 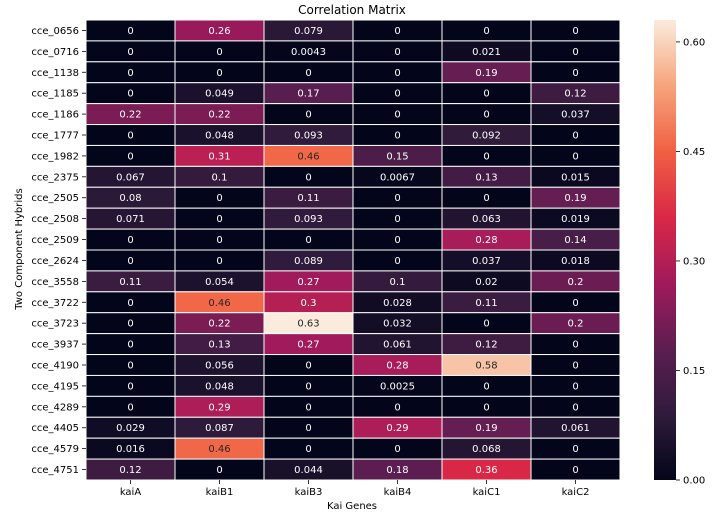 What do you see at coordinates (219, 282) in the screenshot?
I see `cell-value-label: 0.054` at bounding box center [219, 282].